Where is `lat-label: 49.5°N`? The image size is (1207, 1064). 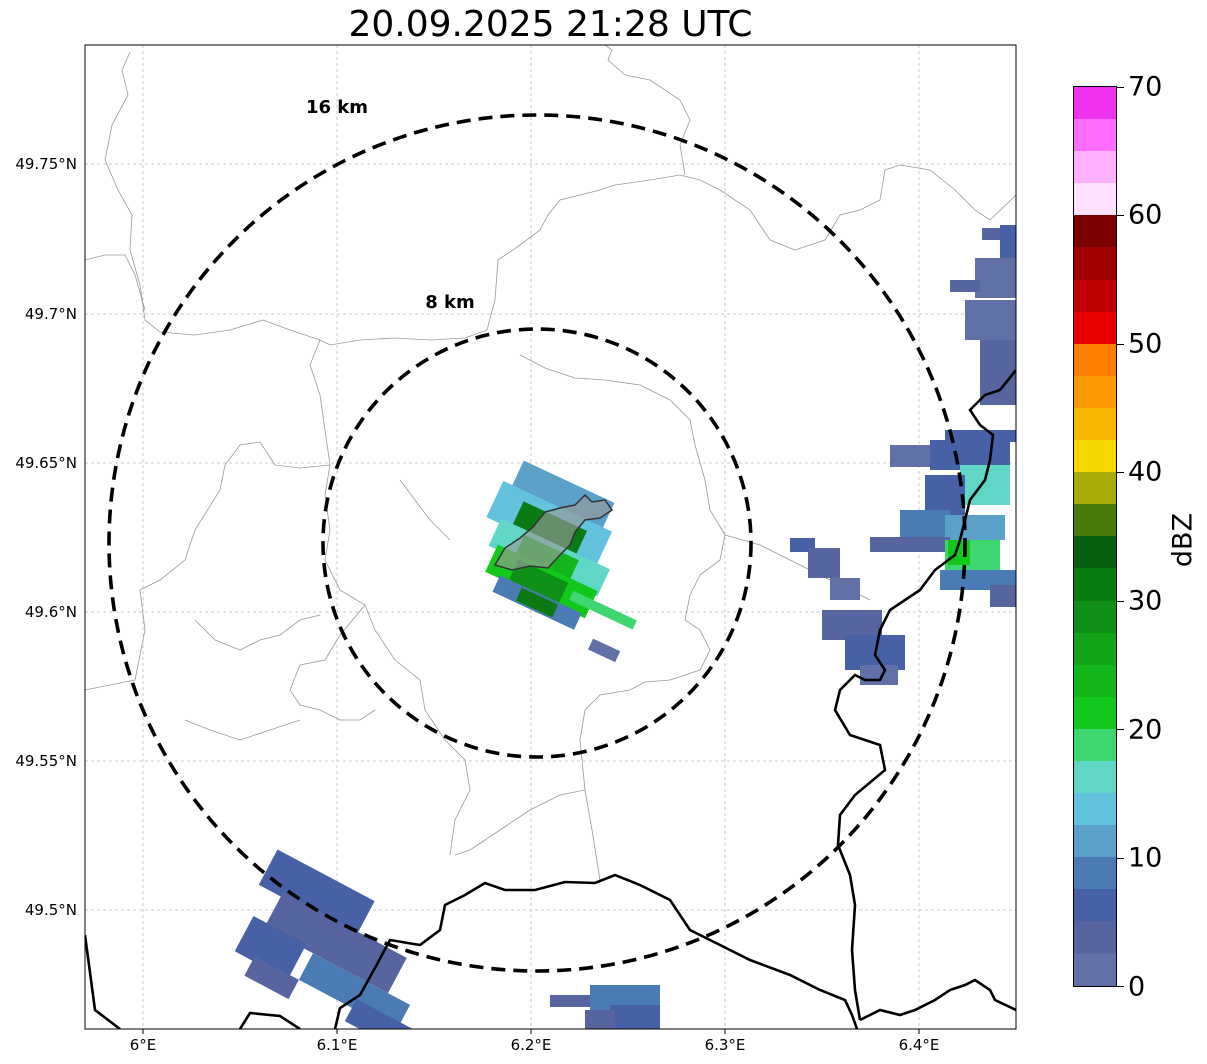
lat-label: 49.5°N is located at coordinates (50, 910).